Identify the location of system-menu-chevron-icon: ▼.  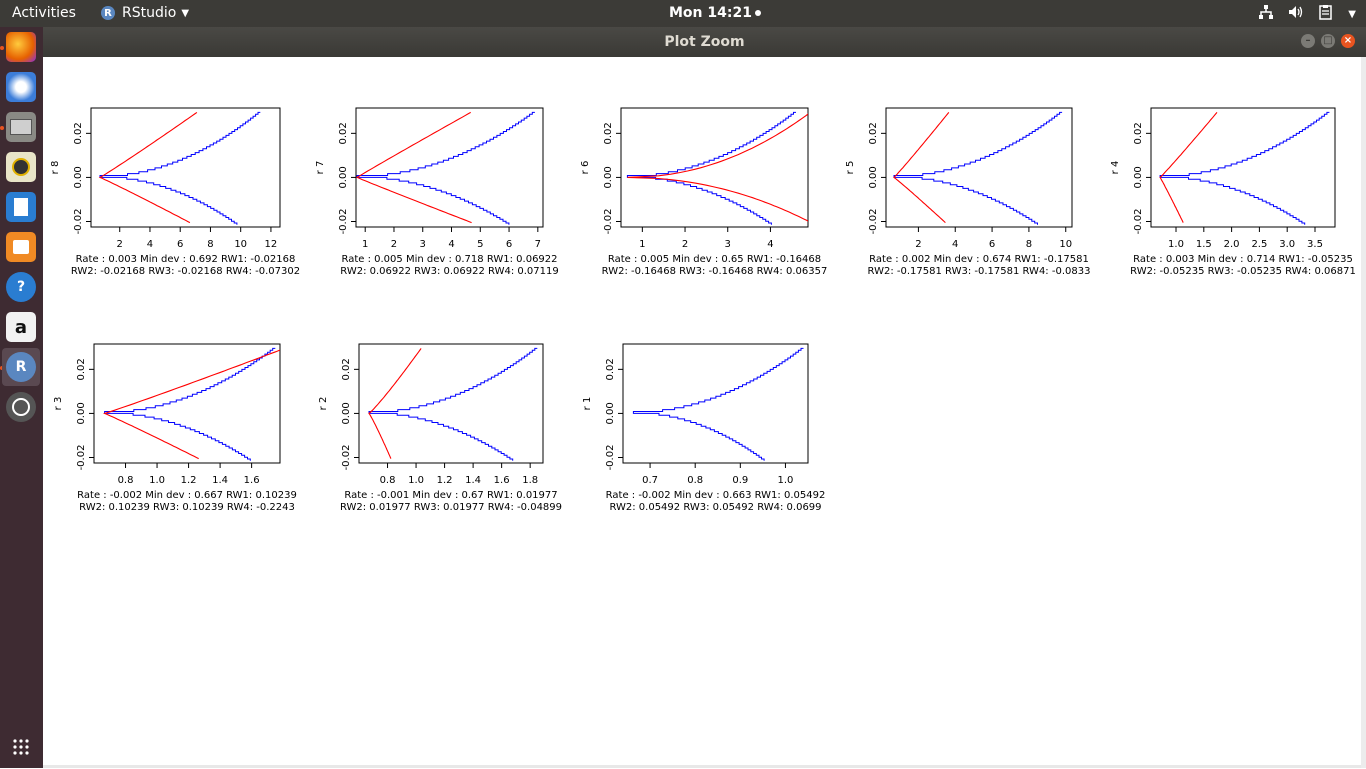
(1352, 14).